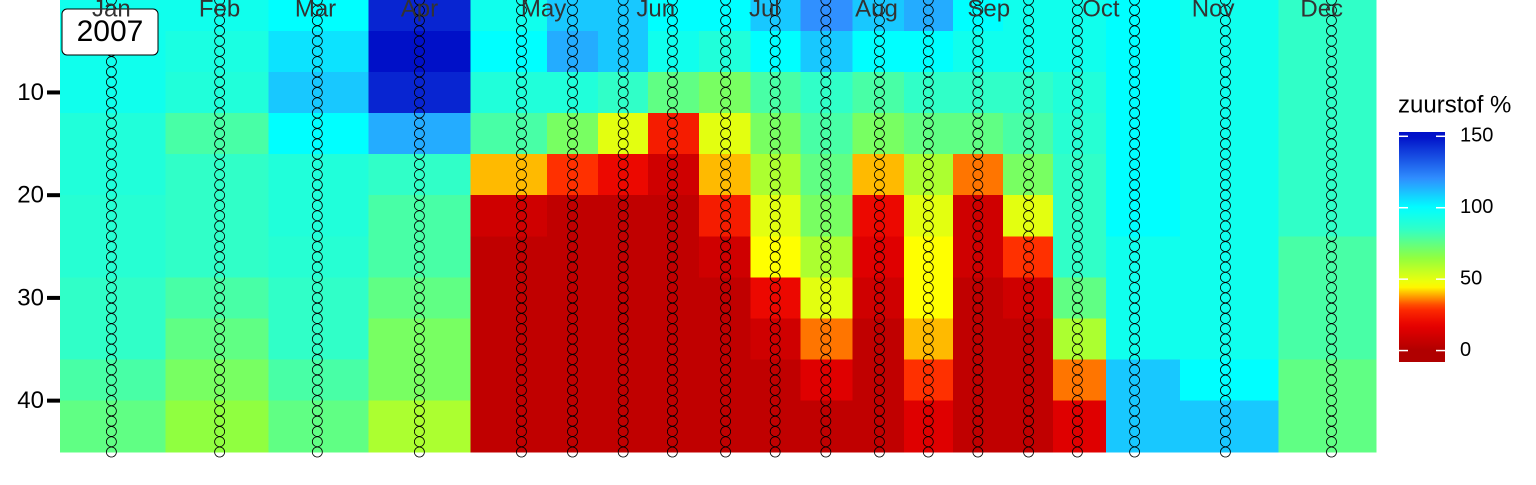 The image size is (1536, 485). What do you see at coordinates (876, 11) in the screenshot?
I see `x-tick-label: Aug` at bounding box center [876, 11].